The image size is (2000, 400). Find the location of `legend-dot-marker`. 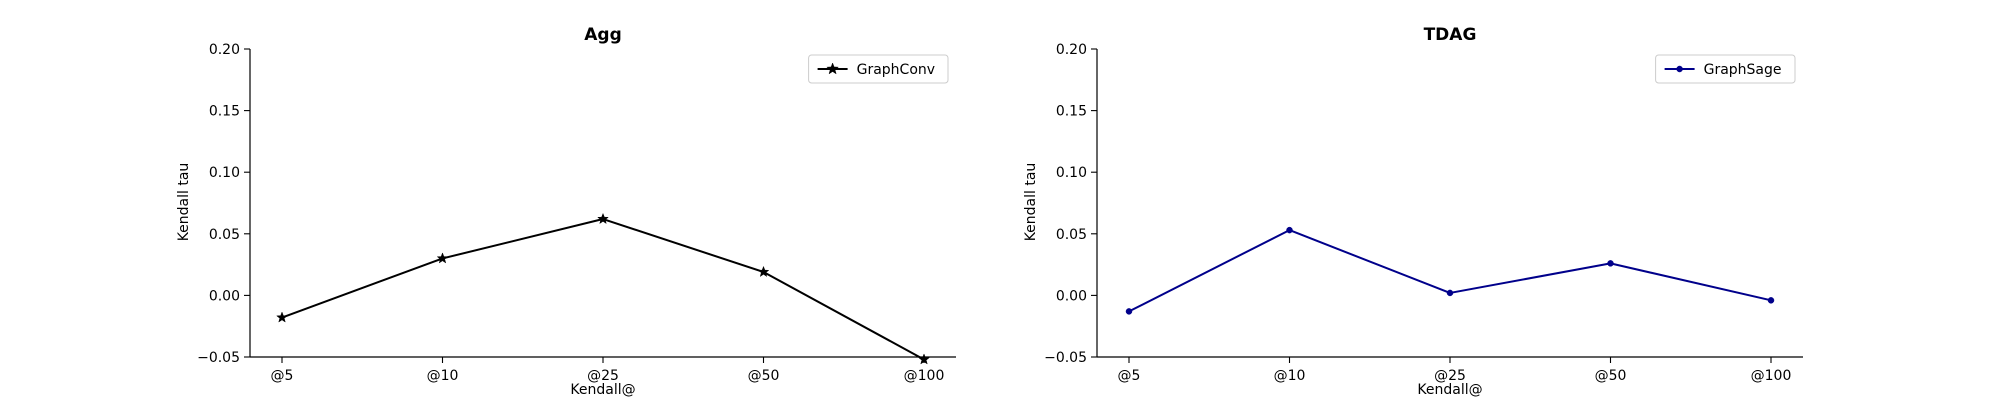

legend-dot-marker is located at coordinates (1679, 69).